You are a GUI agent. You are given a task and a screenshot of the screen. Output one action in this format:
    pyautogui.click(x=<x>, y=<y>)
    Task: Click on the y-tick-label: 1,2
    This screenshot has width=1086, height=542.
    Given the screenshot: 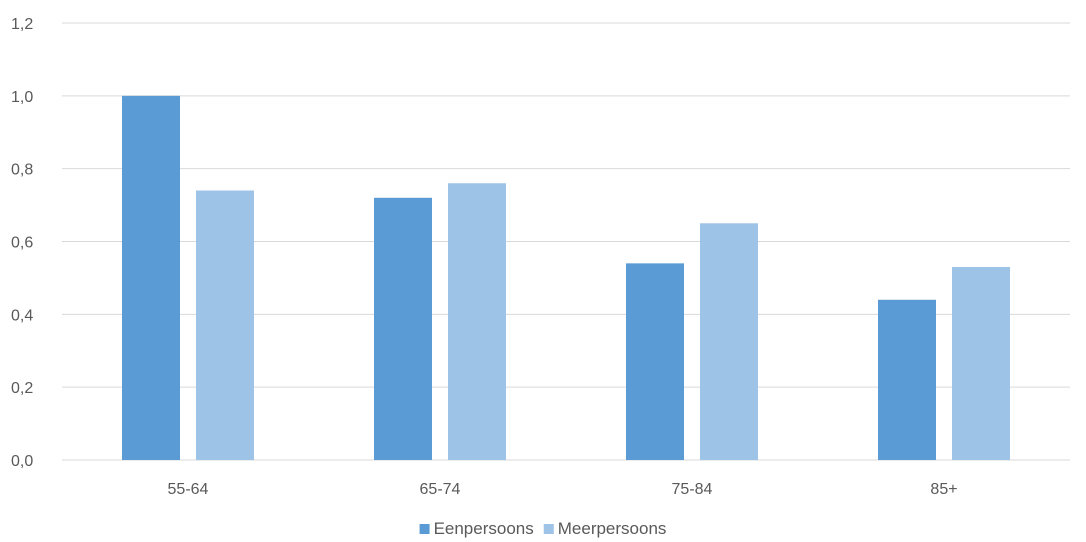 What is the action you would take?
    pyautogui.click(x=22, y=24)
    